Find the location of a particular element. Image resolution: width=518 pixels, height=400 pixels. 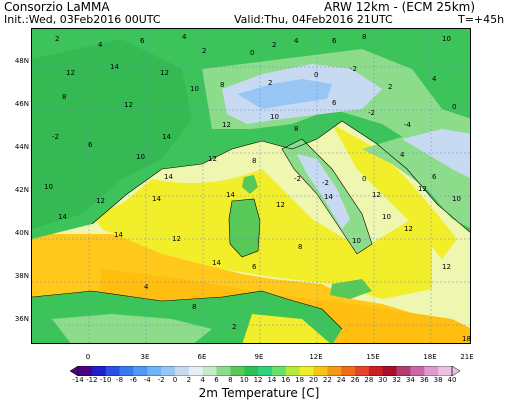

lead-time: T=+45h is located at coordinates (481, 19).